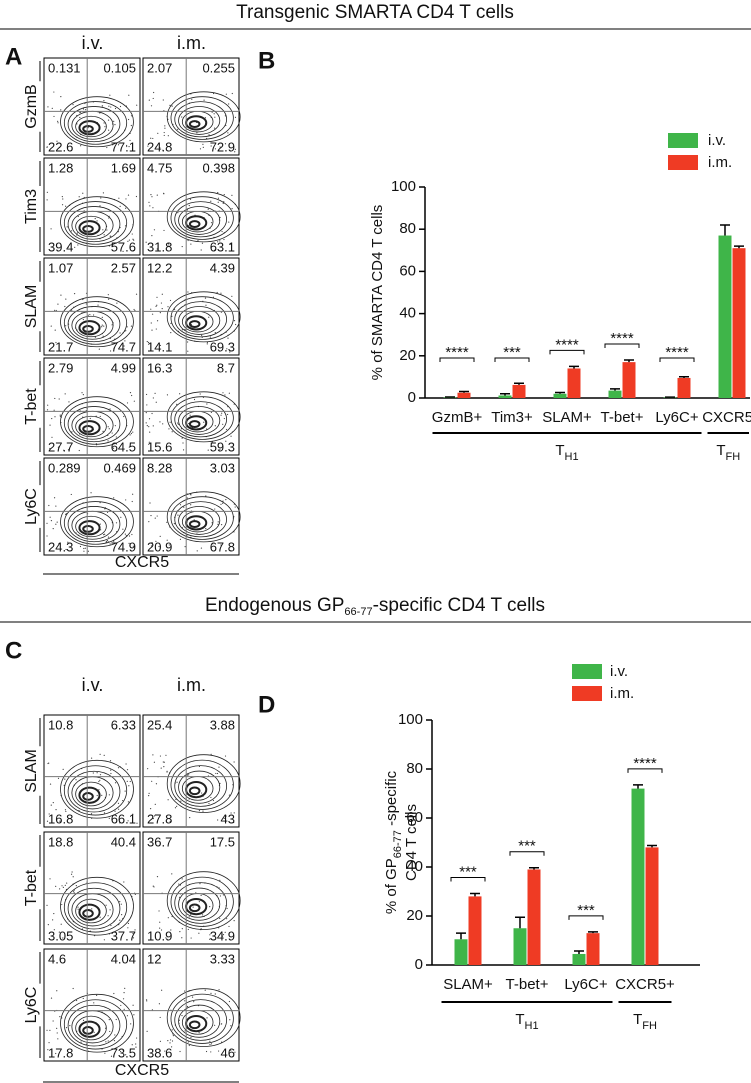 The image size is (751, 1083). Describe the element at coordinates (123, 935) in the screenshot. I see `quadrant-value: 37.7` at that location.